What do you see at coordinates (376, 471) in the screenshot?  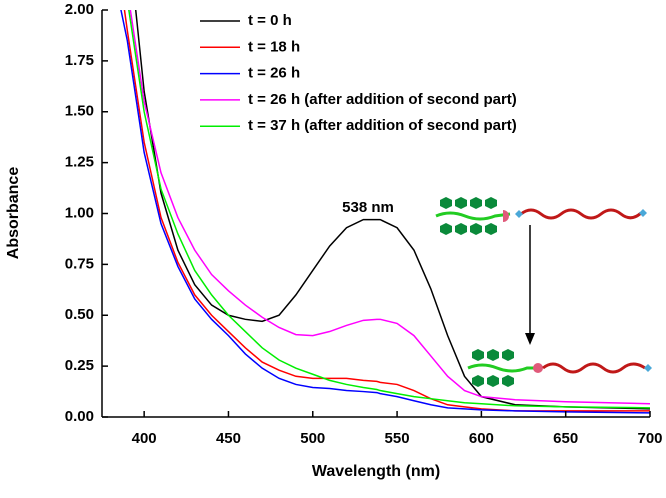 I see `x-axis-title: Wavelength (nm)` at bounding box center [376, 471].